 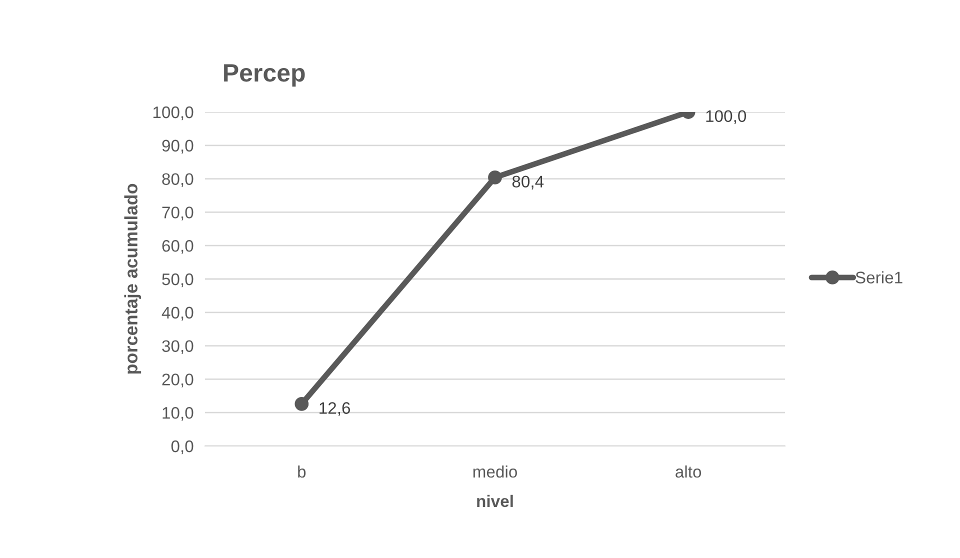 I want to click on data-label: 12,6, so click(x=335, y=409).